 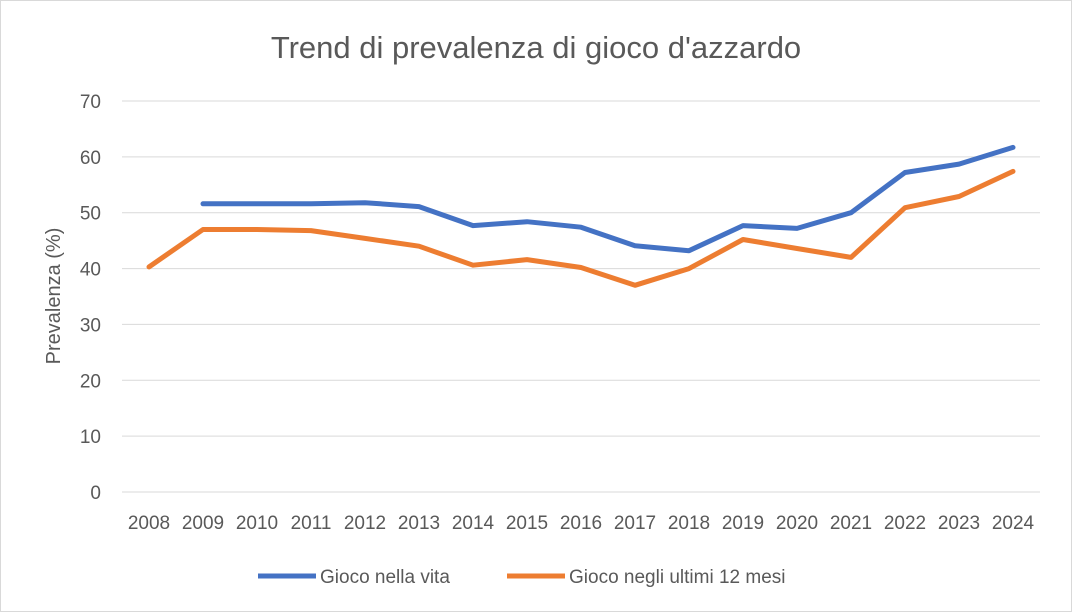 What do you see at coordinates (90, 325) in the screenshot?
I see `y-tick-label: 30` at bounding box center [90, 325].